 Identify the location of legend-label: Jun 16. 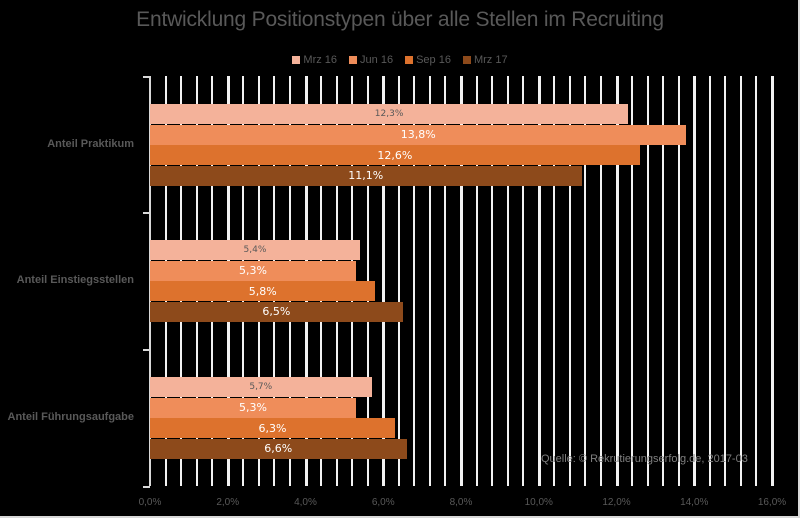
(377, 60).